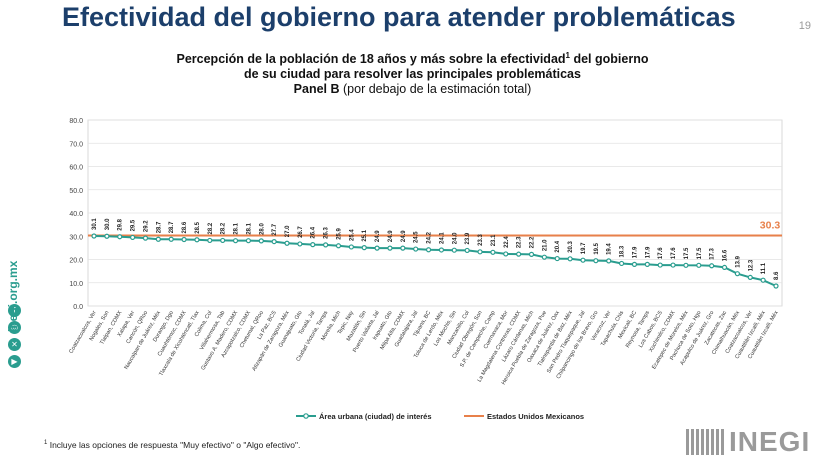 This screenshot has height=468, width=825. I want to click on data-label: 17.5, so click(700, 253).